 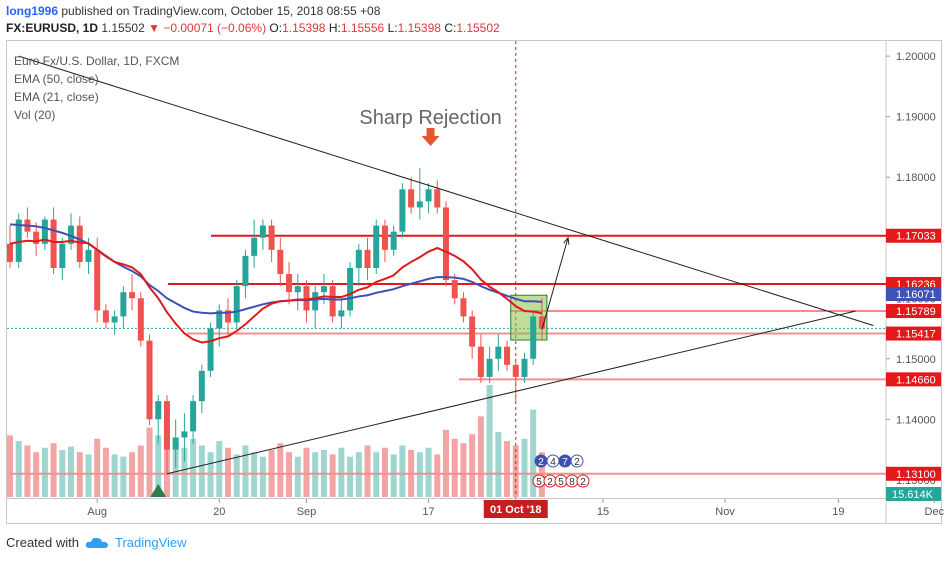 I want to click on author-username: long1996, so click(x=32, y=11).